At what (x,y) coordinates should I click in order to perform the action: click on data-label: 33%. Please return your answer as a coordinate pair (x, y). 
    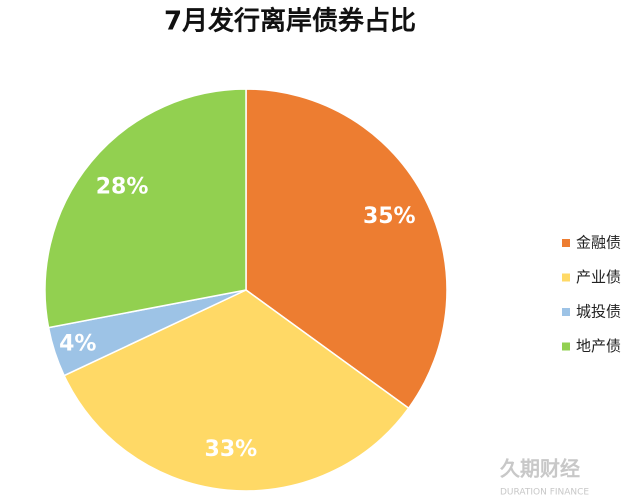
    Looking at the image, I should click on (231, 449).